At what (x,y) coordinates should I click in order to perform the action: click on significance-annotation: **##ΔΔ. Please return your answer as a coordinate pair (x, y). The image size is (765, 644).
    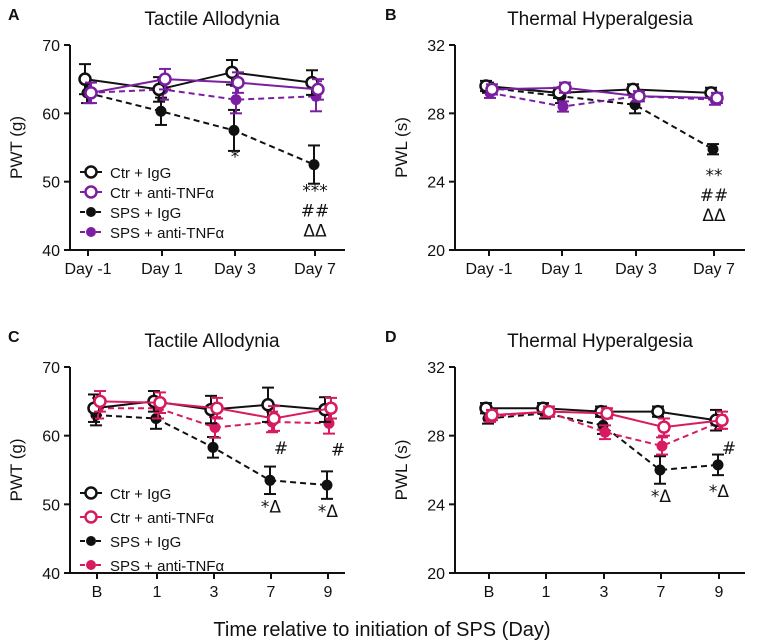
    Looking at the image, I should click on (714, 196).